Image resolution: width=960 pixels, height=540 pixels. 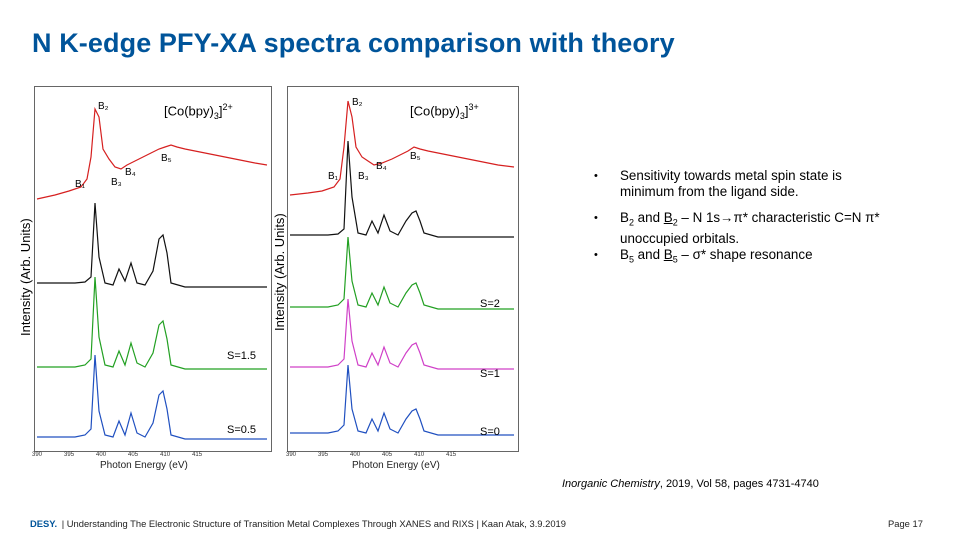 I want to click on spectra-plot-right: B₂ B₁ B₃ B₄ B₅ S=2 S=1 S=0, so click(x=402, y=267).